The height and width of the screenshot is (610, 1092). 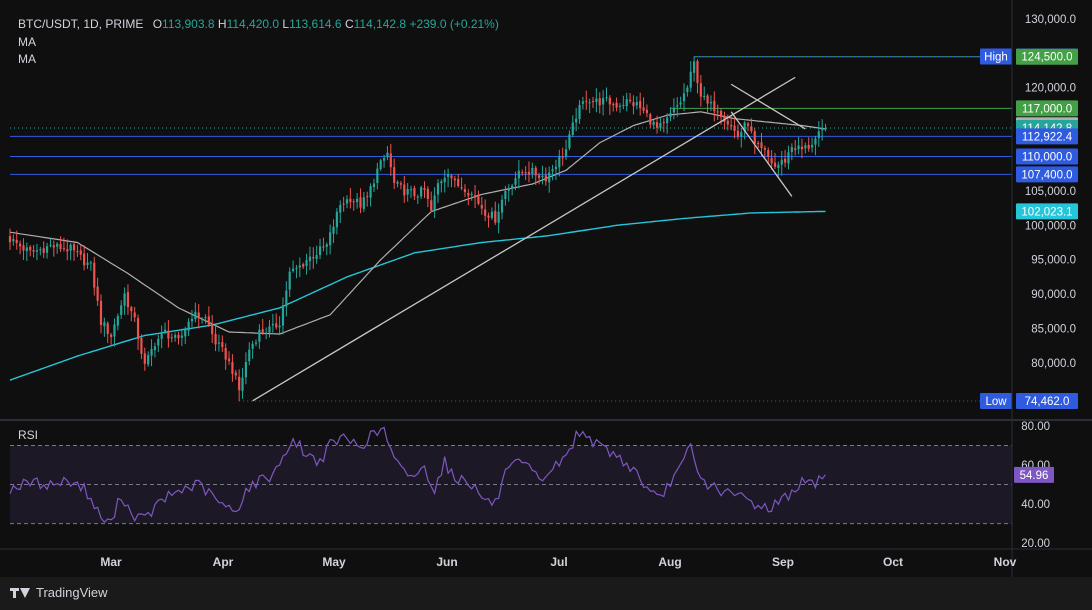 I want to click on trendline-falling-wedge-lower, so click(x=761, y=154).